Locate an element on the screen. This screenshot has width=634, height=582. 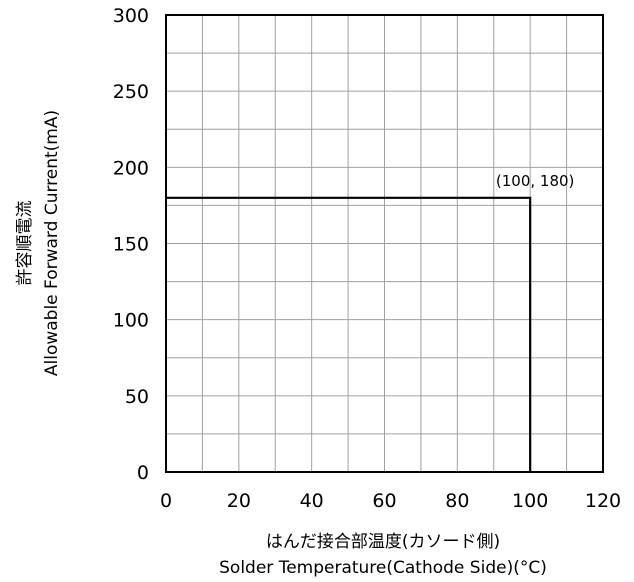
y-tick-label: 250 is located at coordinates (131, 92).